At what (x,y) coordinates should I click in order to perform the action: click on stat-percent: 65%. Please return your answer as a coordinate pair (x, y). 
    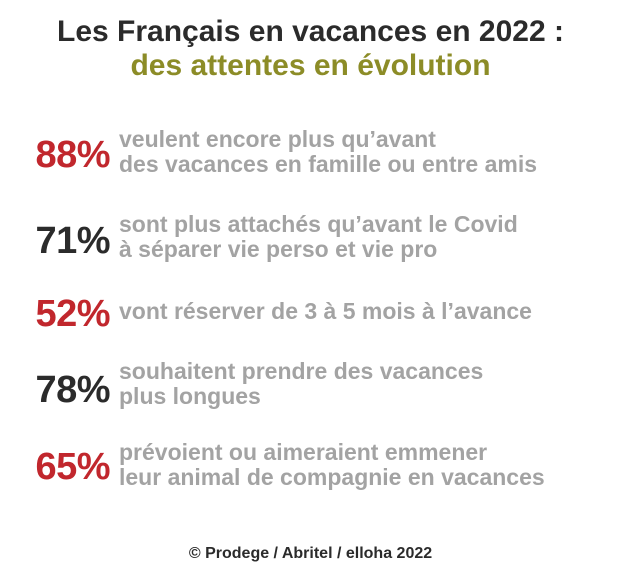
    Looking at the image, I should click on (72, 467).